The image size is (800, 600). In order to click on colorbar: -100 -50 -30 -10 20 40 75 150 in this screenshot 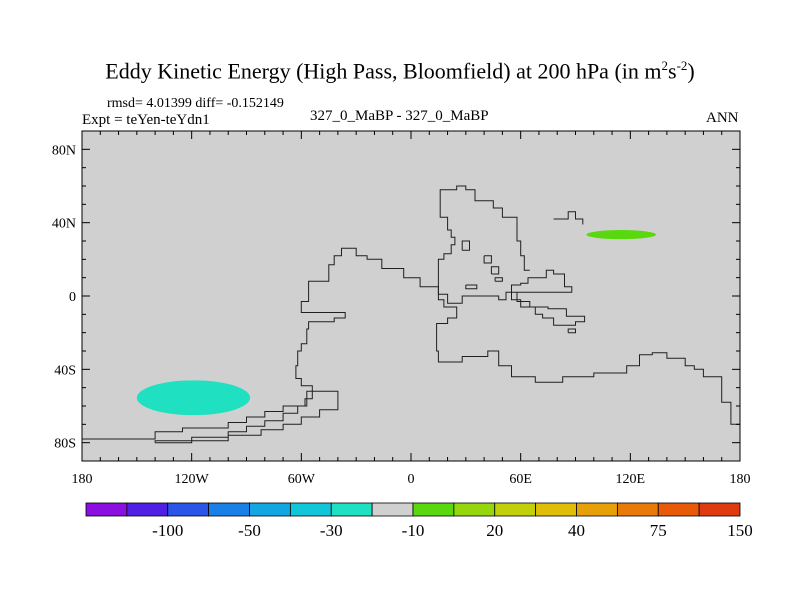, I will do `click(419, 521)`.